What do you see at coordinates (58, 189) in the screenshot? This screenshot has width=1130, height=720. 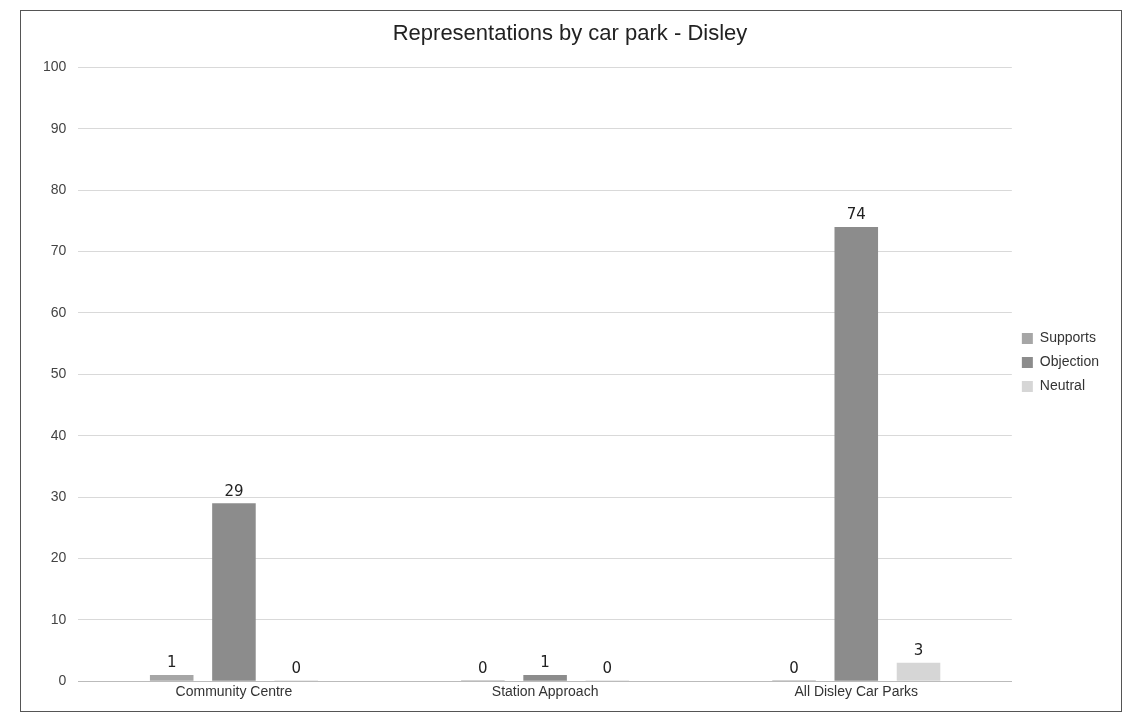 I see `y-tick-label: 80` at bounding box center [58, 189].